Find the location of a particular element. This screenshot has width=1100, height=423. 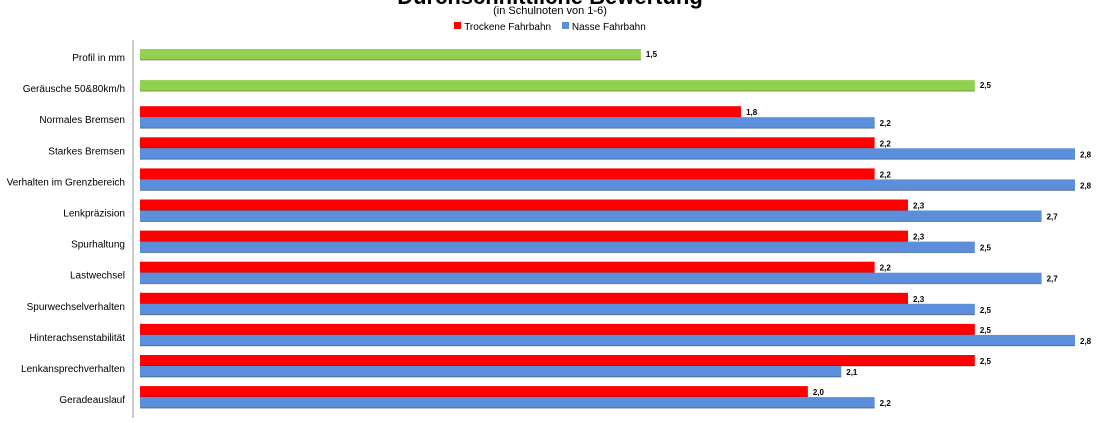

bar-lenkansprechverhalten-nass is located at coordinates (491, 371).